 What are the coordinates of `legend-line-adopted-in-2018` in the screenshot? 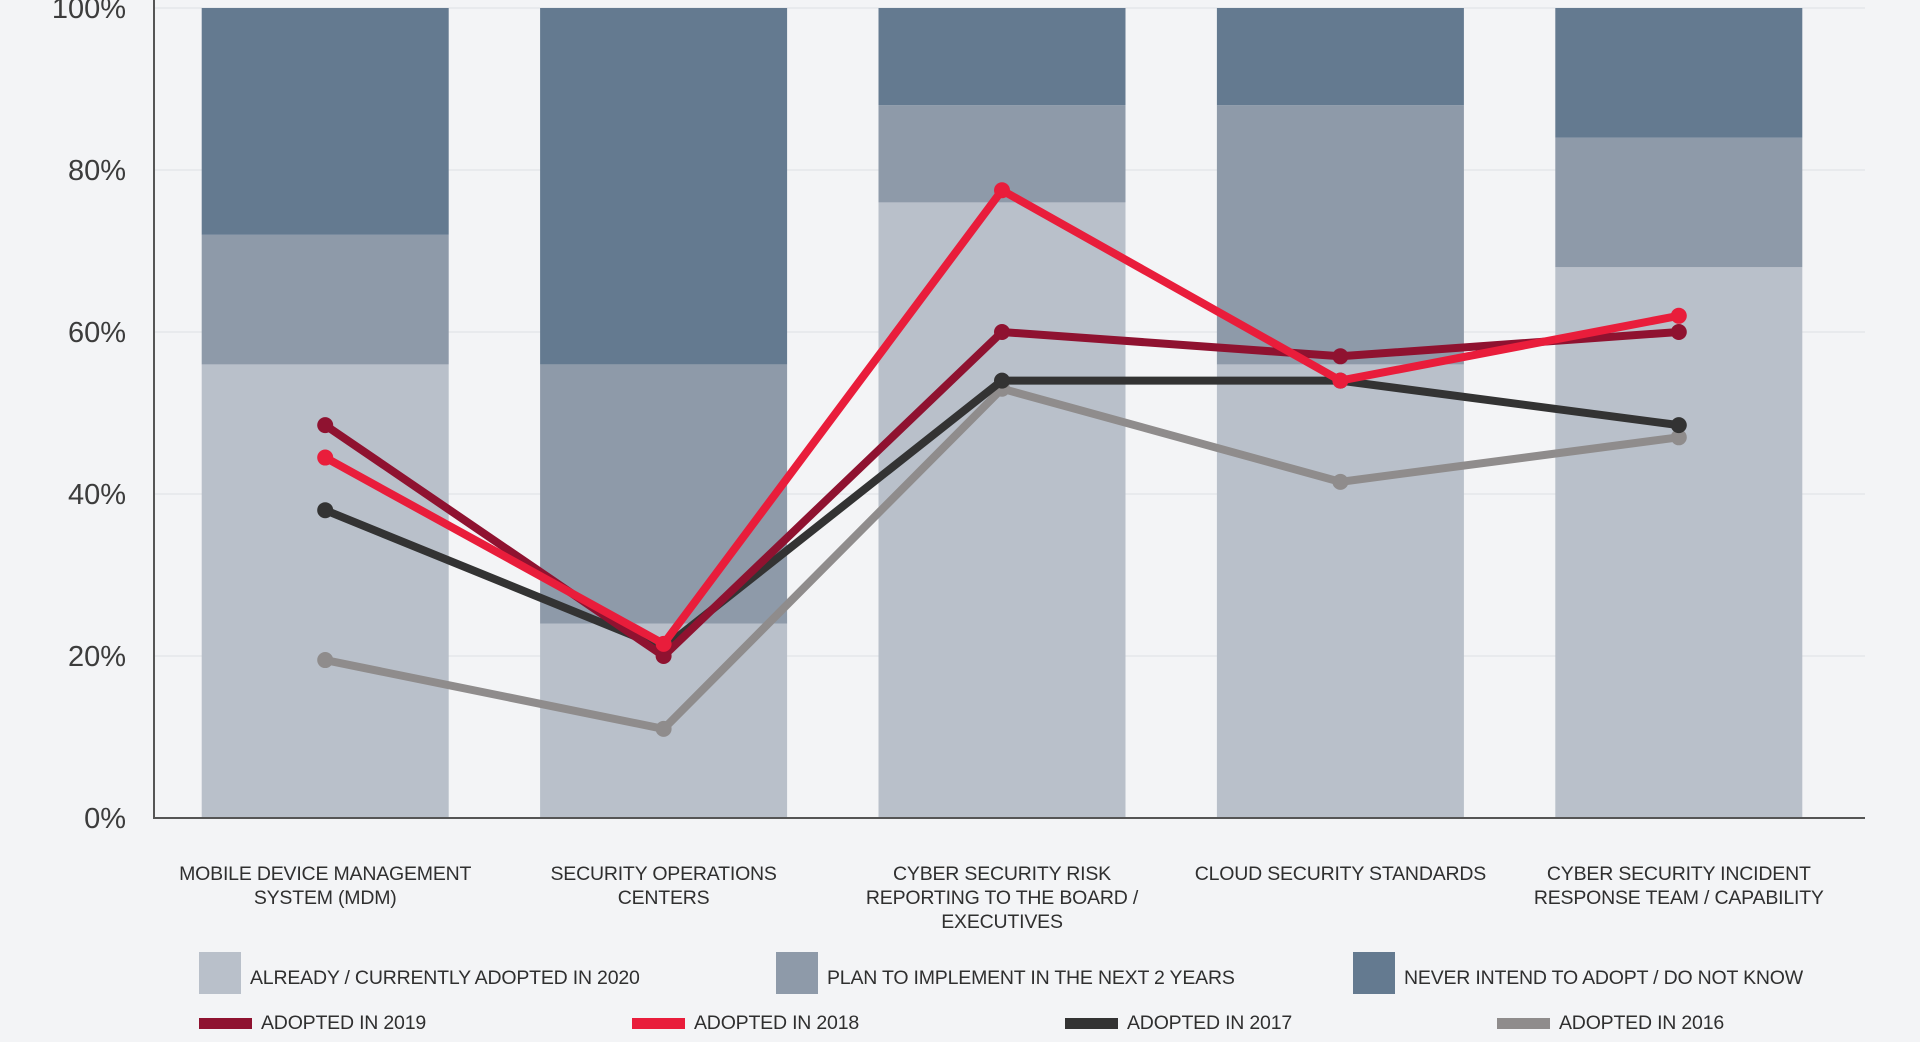 It's located at (658, 1023).